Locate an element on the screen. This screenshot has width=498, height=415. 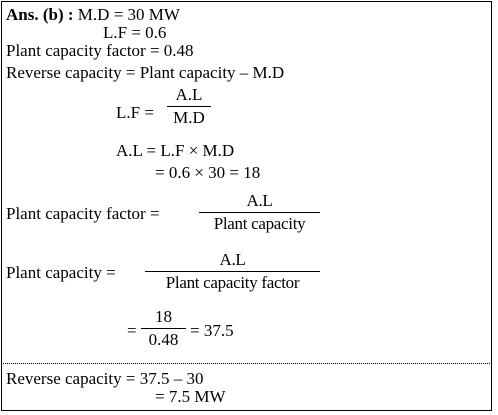
pc-calc-fraction: 18 0.48 is located at coordinates (163, 328).